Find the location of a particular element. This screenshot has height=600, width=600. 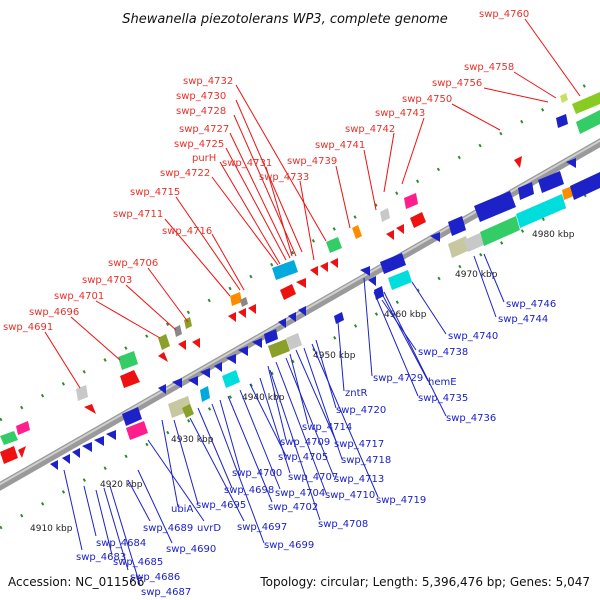

gene-label: swp_4746 is located at coordinates (531, 304).